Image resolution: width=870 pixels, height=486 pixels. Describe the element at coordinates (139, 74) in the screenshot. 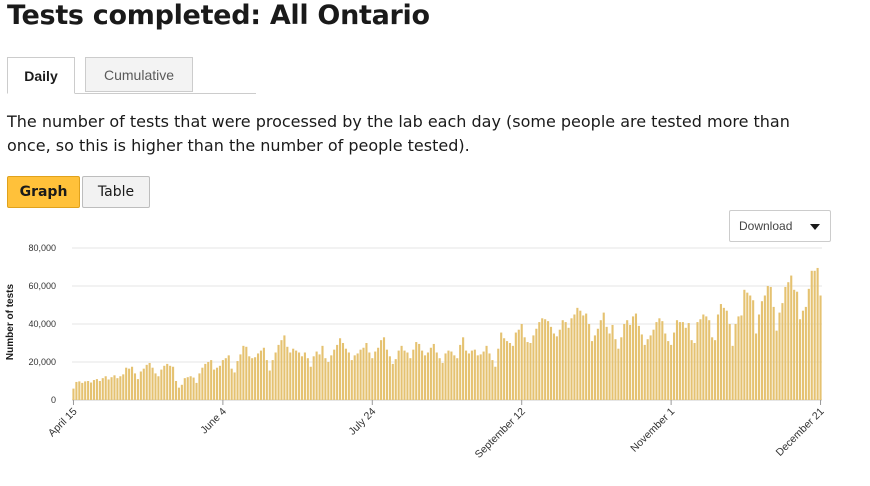

I see `tab-cumulative: Cumulative` at that location.